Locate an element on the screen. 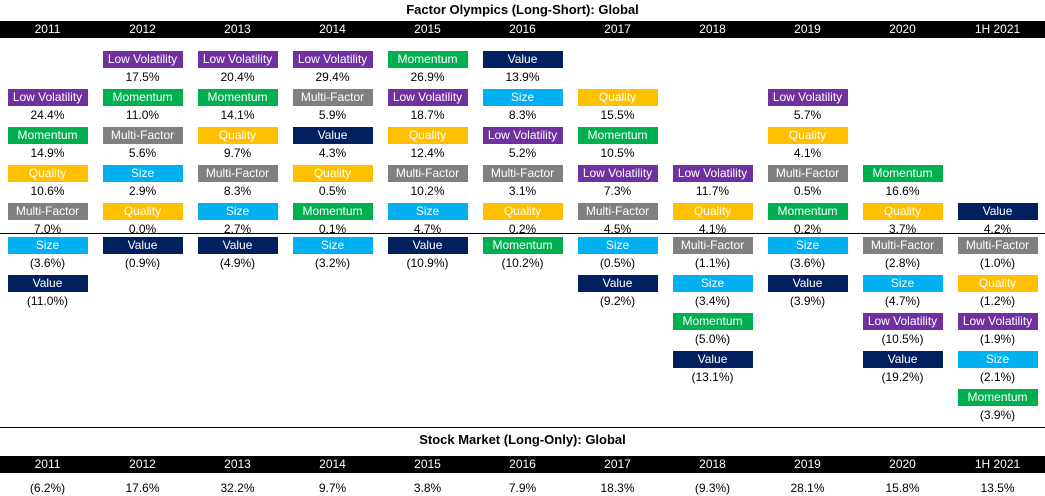 The height and width of the screenshot is (496, 1045). year-label-2016: 2016 is located at coordinates (522, 464).